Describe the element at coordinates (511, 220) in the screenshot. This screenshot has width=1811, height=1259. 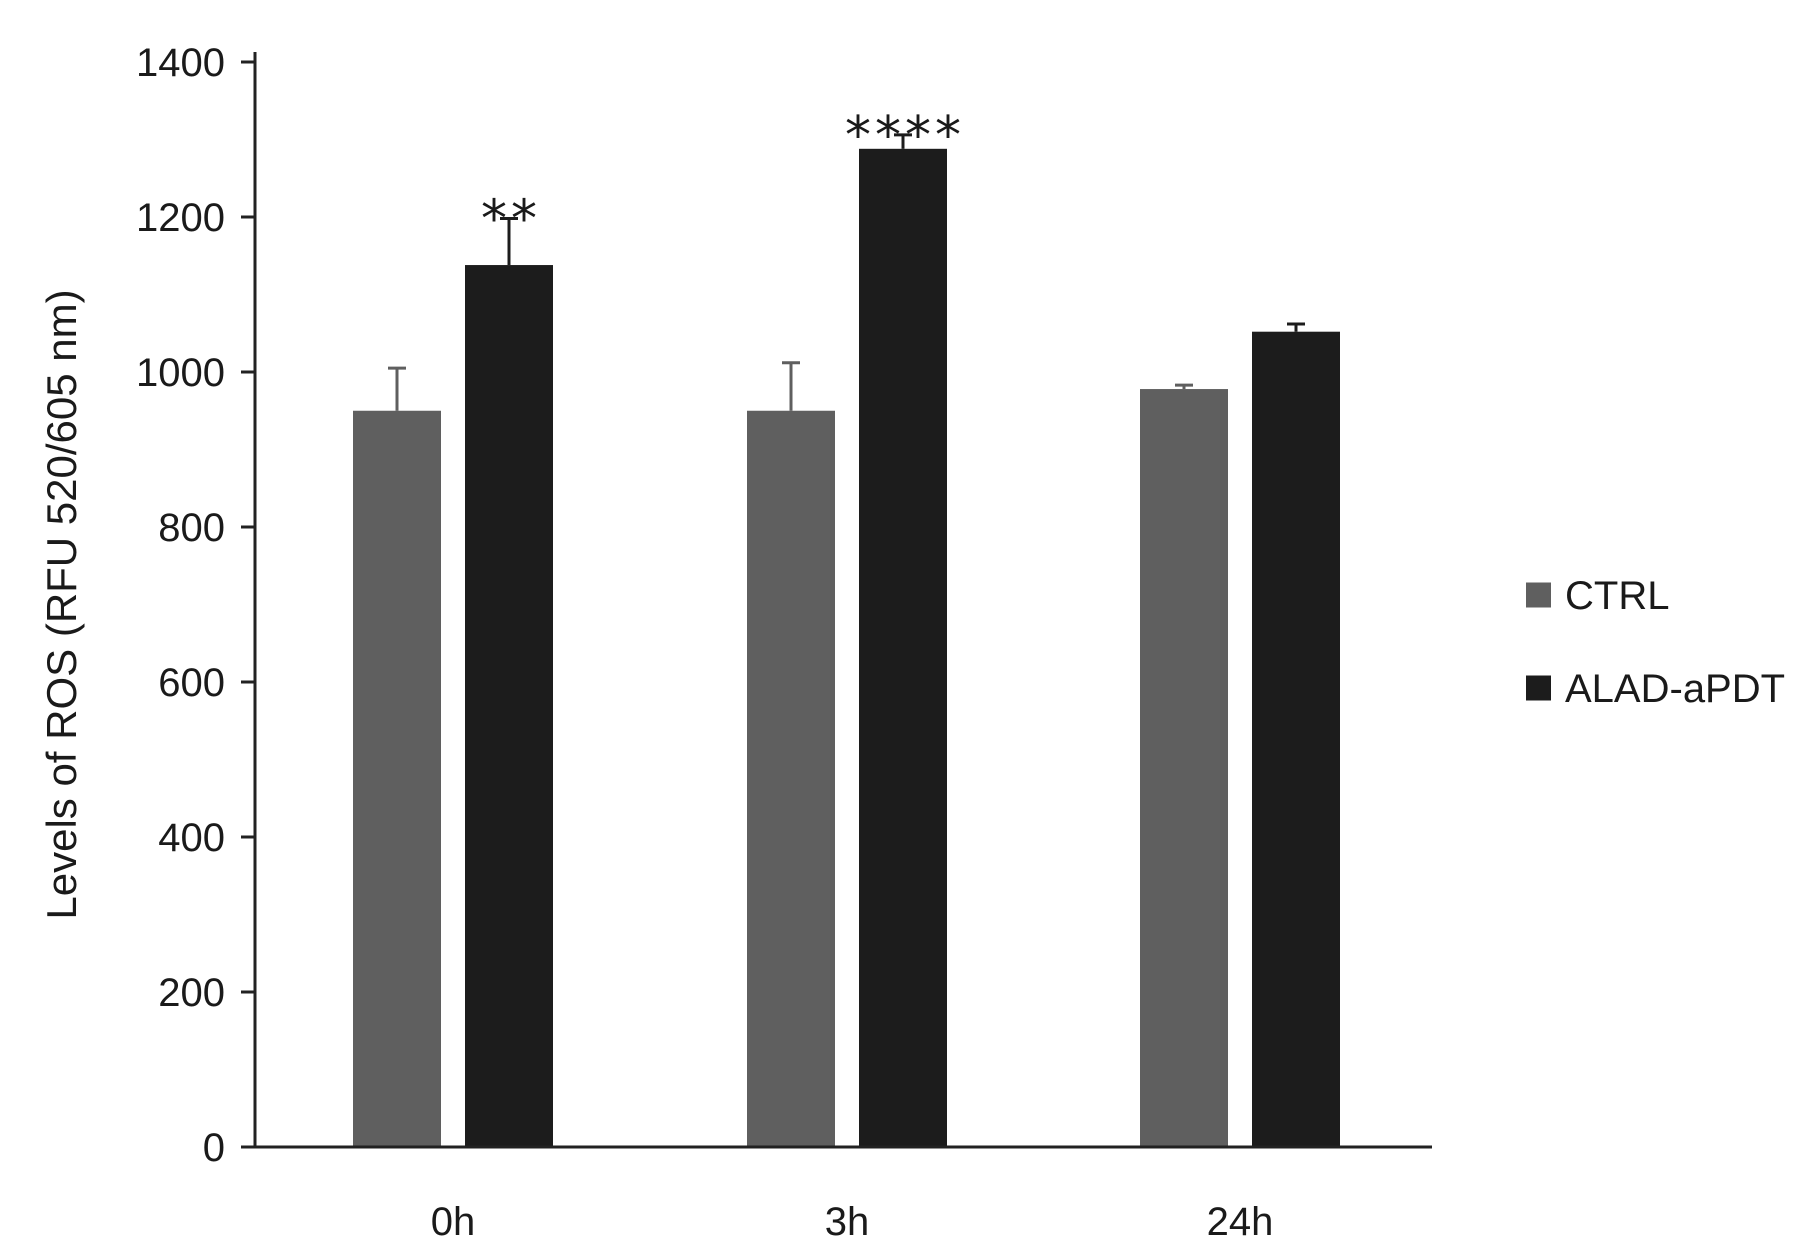
I see `significance-0h: **` at that location.